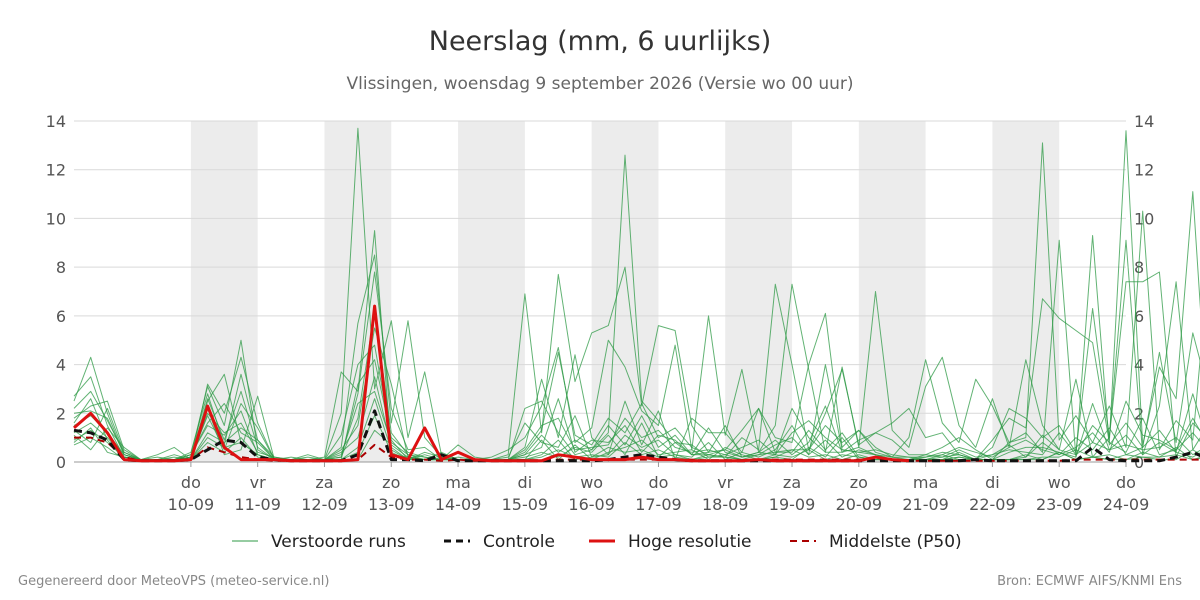  Describe the element at coordinates (1126, 482) in the screenshot. I see `x-tick-day-14: do` at that location.